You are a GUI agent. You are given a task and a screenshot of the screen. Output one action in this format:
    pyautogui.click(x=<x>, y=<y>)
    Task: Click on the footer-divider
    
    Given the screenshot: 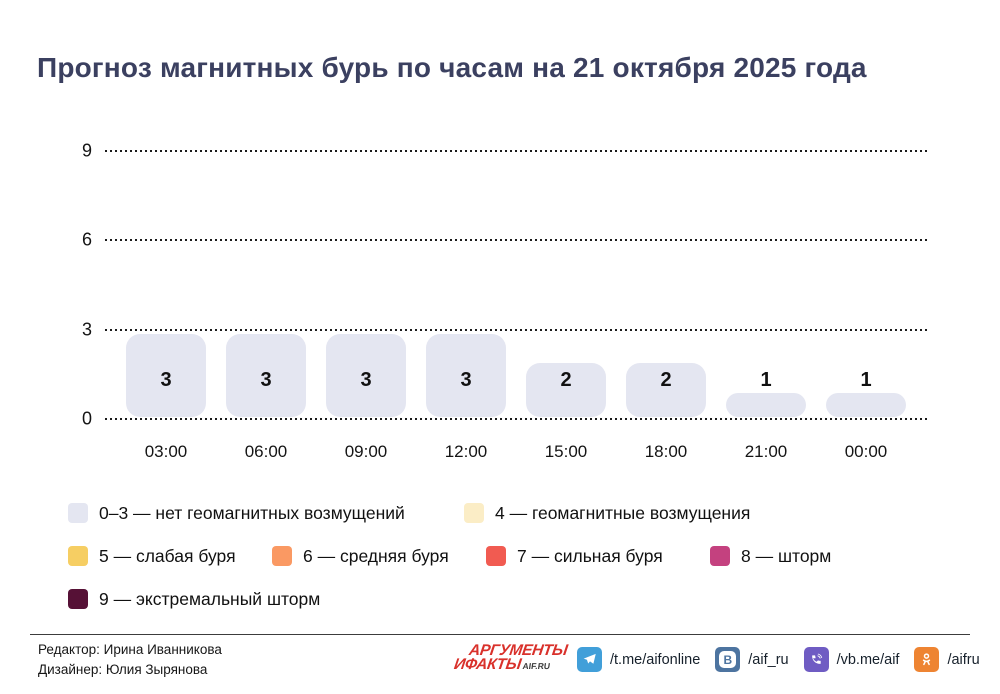 What is the action you would take?
    pyautogui.click(x=500, y=634)
    